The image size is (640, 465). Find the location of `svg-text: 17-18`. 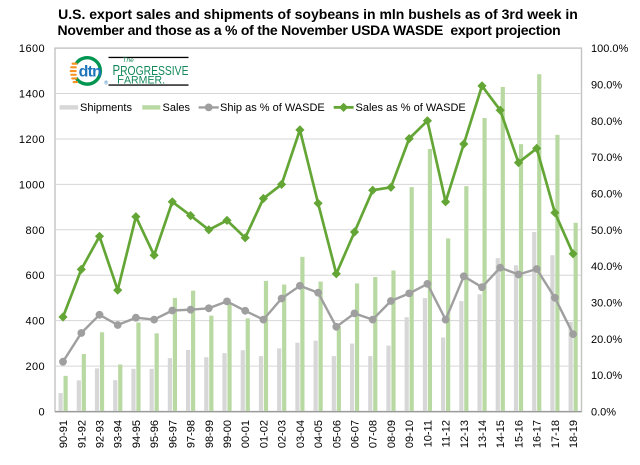

svg-text: 17-18 is located at coordinates (556, 434).